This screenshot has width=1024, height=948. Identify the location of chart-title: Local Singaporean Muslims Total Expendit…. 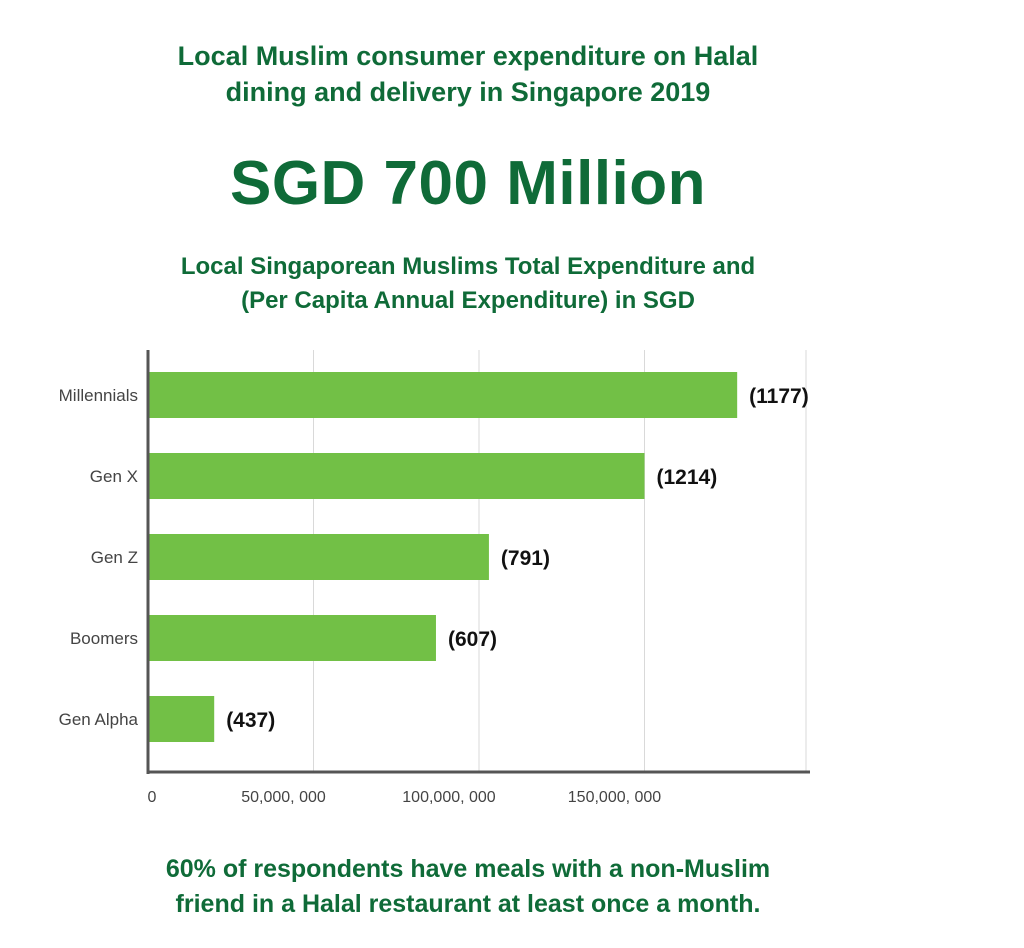
(468, 284).